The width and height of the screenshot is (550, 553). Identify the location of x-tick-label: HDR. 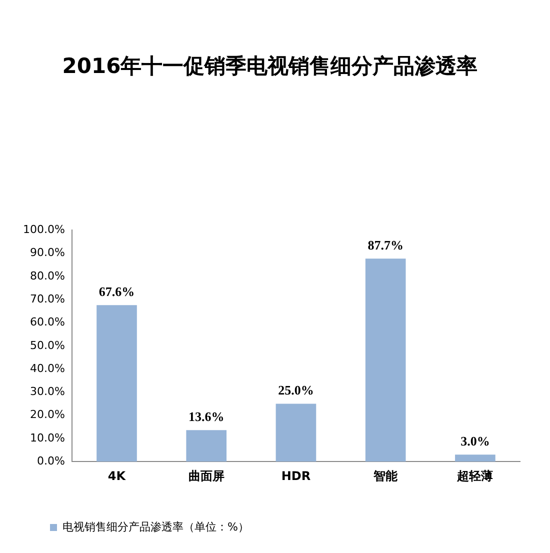
(296, 475).